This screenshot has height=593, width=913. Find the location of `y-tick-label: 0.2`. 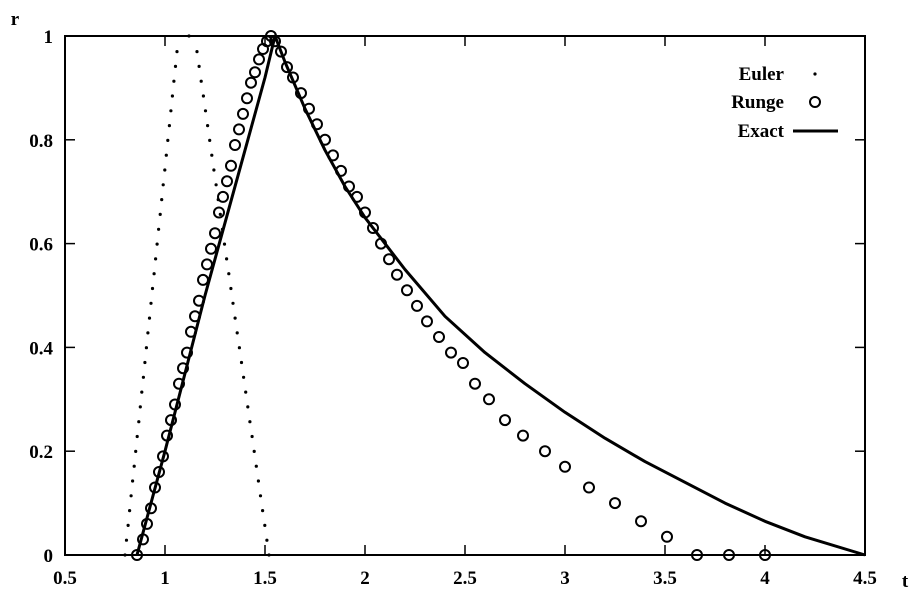

y-tick-label: 0.2 is located at coordinates (41, 452).